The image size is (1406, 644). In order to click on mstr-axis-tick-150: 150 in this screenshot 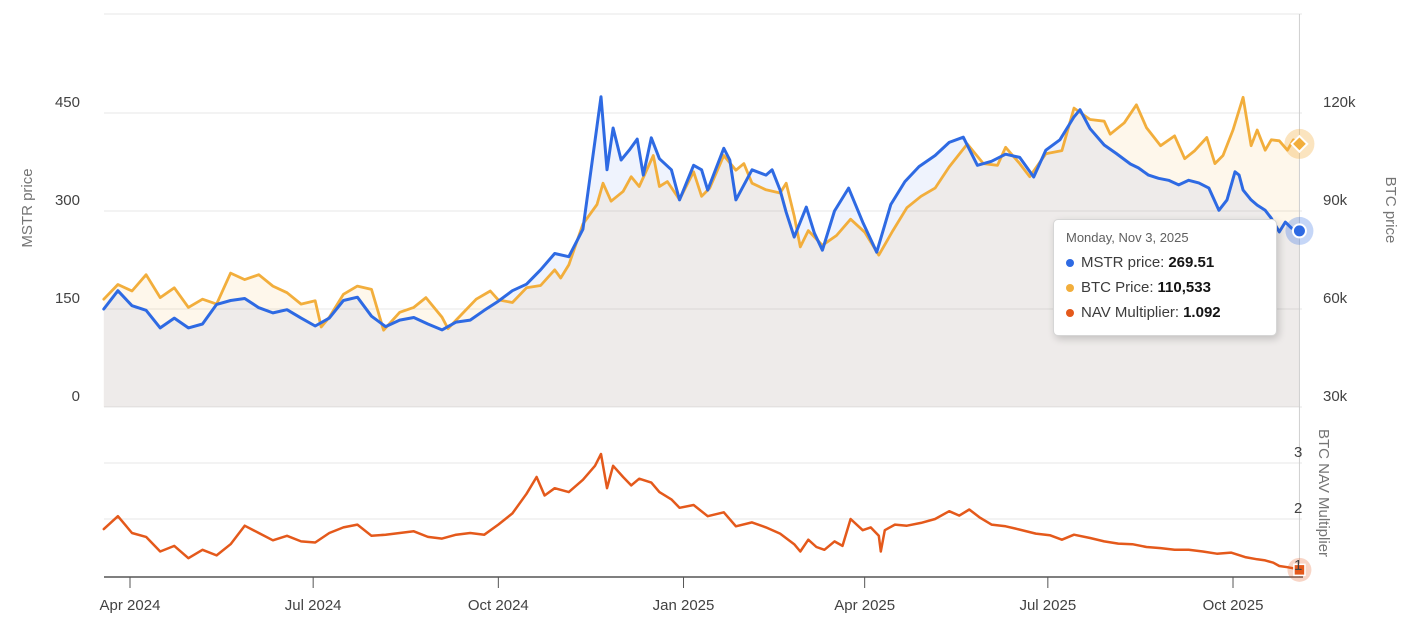, I will do `click(67, 298)`.